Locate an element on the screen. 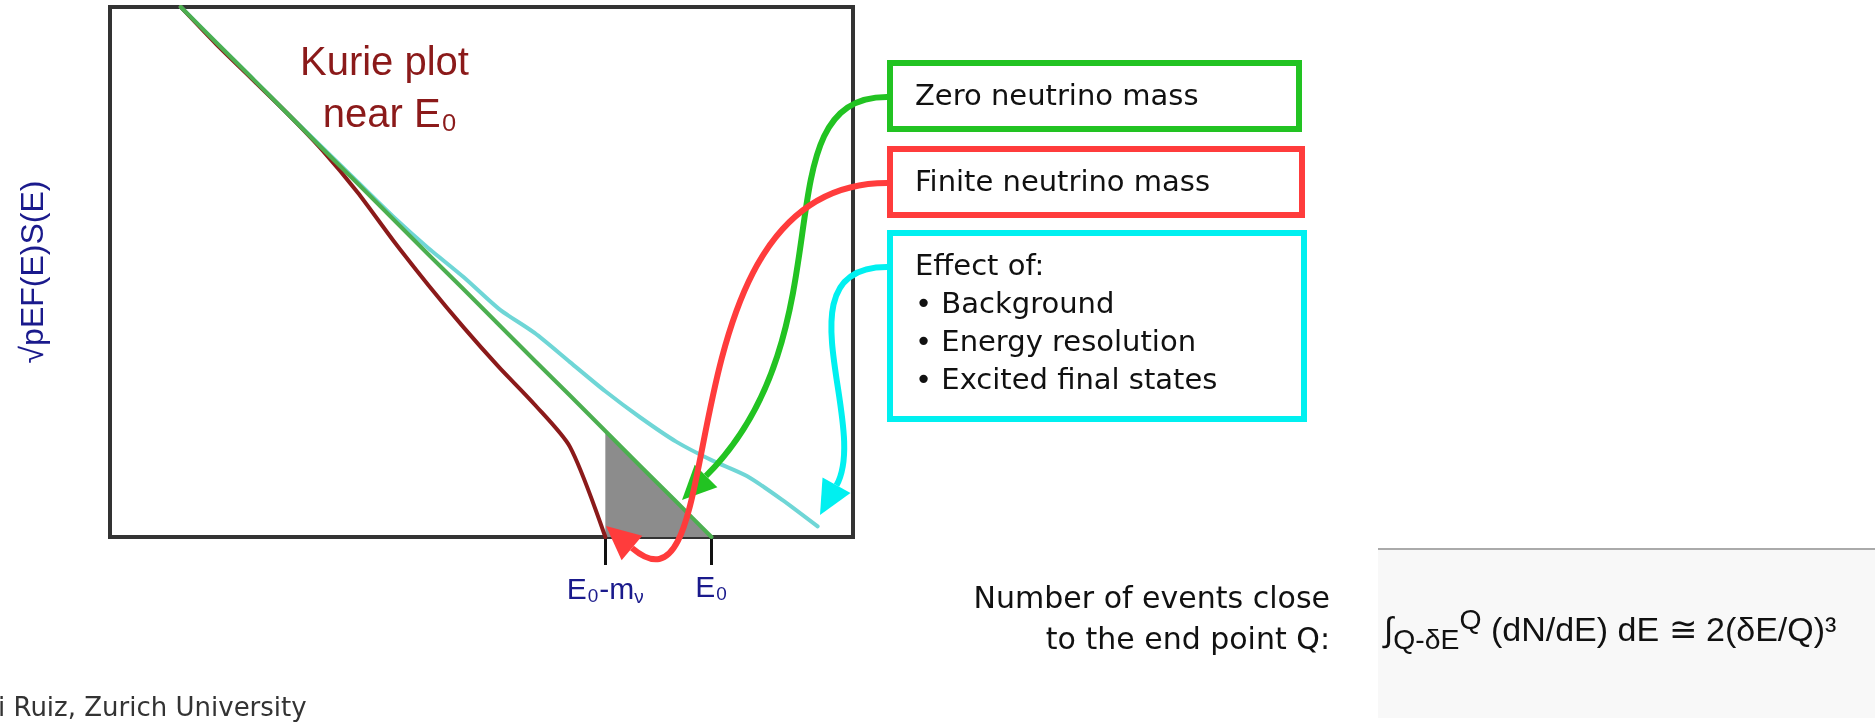  text: i Ruiz, Zurich University is located at coordinates (154, 707).